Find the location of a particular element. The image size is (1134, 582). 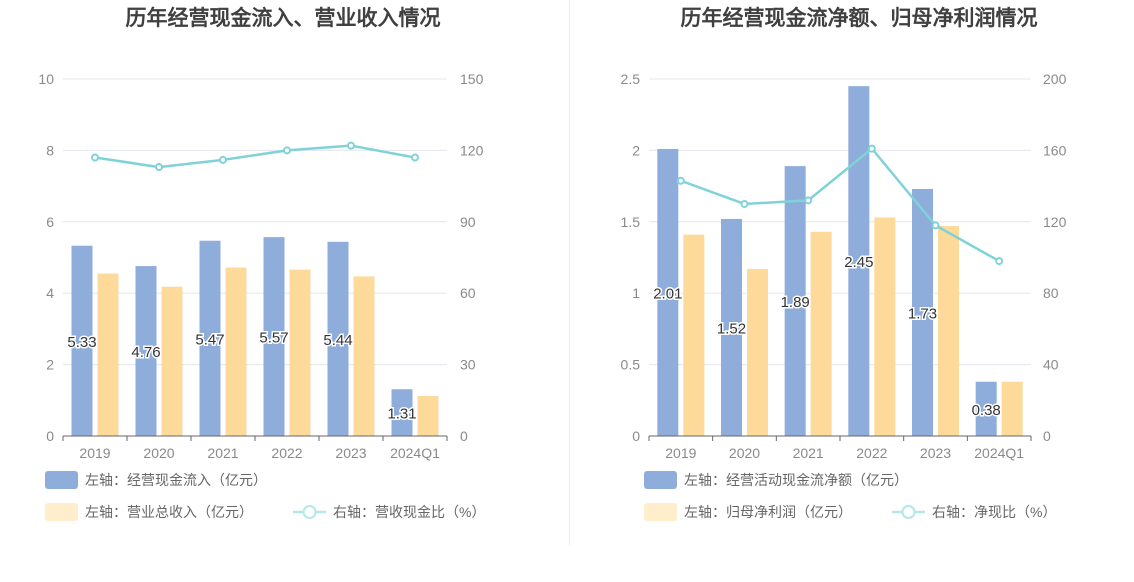

bar-data-label: 1.52 is located at coordinates (731, 328).